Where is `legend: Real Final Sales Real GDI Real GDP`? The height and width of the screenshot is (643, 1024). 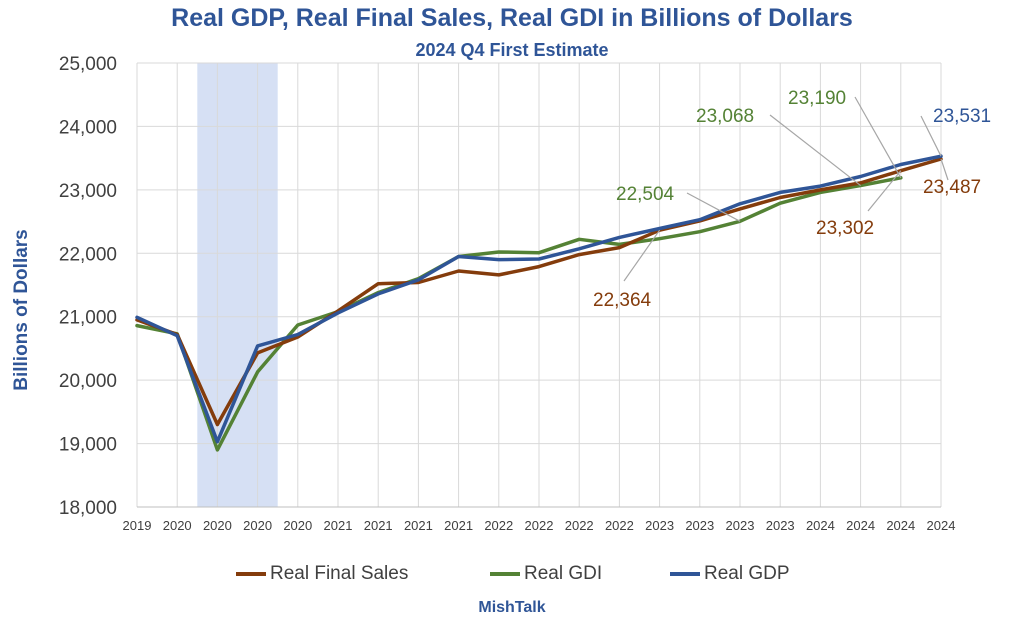
legend: Real Final Sales Real GDI Real GDP is located at coordinates (512, 576).